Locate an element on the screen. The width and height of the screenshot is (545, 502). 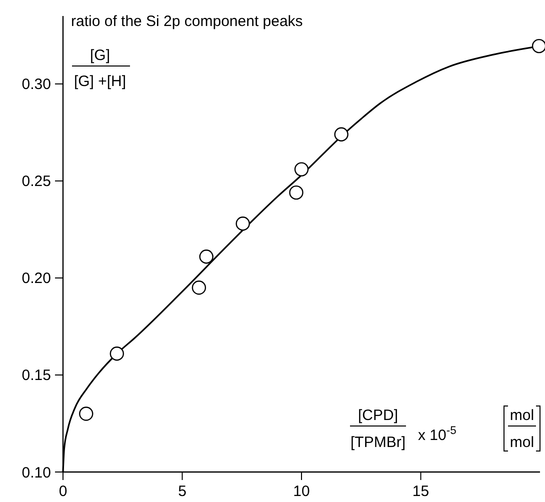
x-tick-label: 0 is located at coordinates (63, 491).